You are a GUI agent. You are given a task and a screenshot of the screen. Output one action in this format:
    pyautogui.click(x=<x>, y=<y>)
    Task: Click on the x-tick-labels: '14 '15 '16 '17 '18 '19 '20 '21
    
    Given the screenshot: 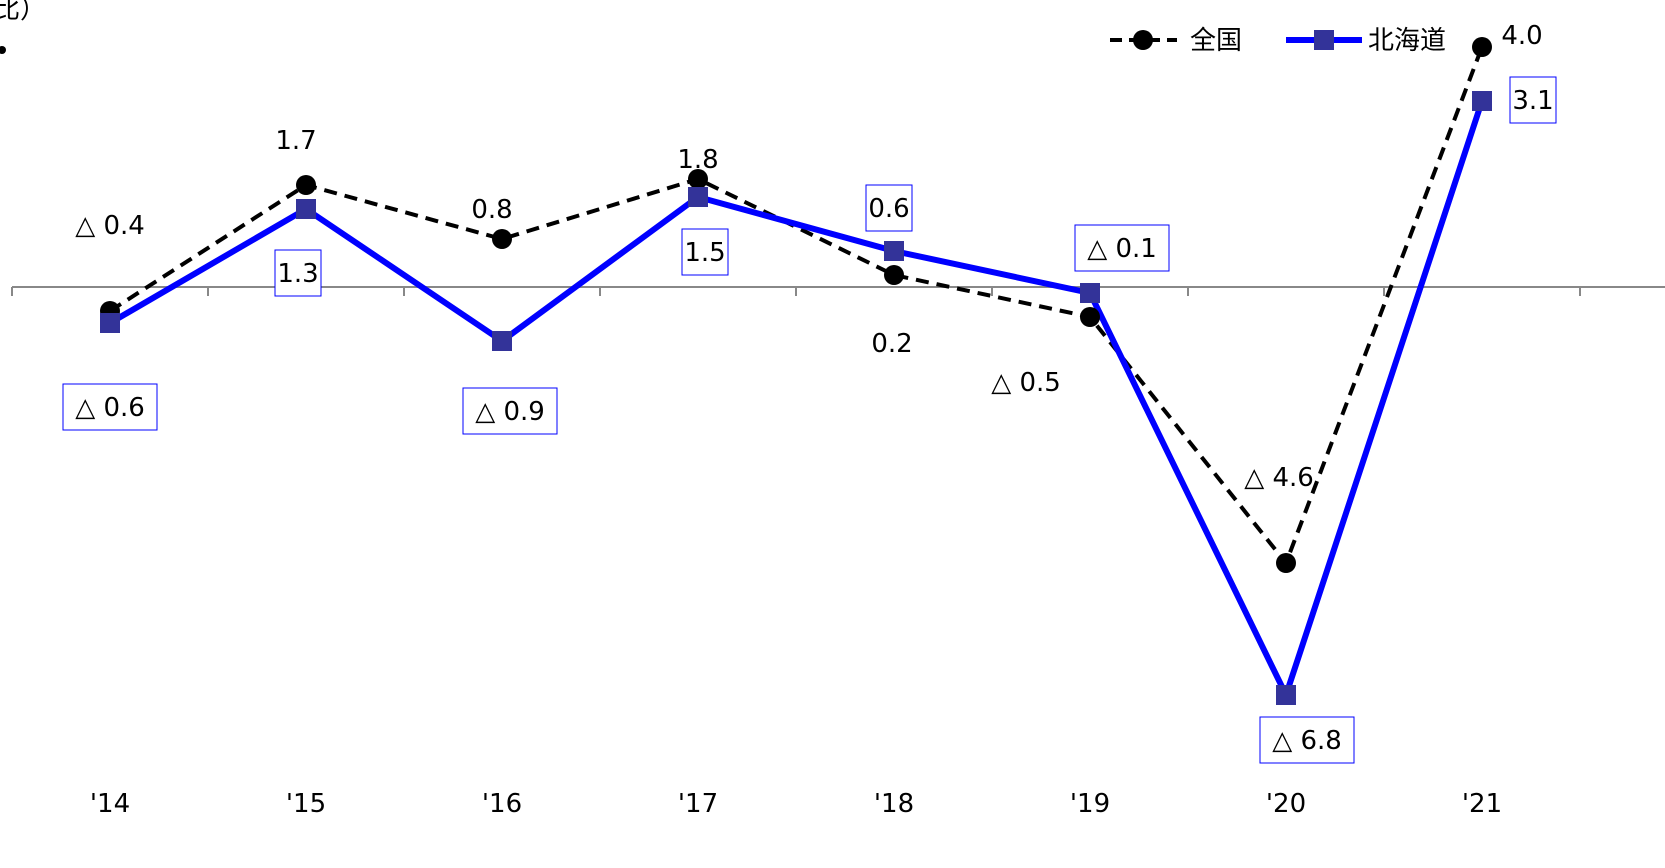 What is the action you would take?
    pyautogui.click(x=796, y=804)
    